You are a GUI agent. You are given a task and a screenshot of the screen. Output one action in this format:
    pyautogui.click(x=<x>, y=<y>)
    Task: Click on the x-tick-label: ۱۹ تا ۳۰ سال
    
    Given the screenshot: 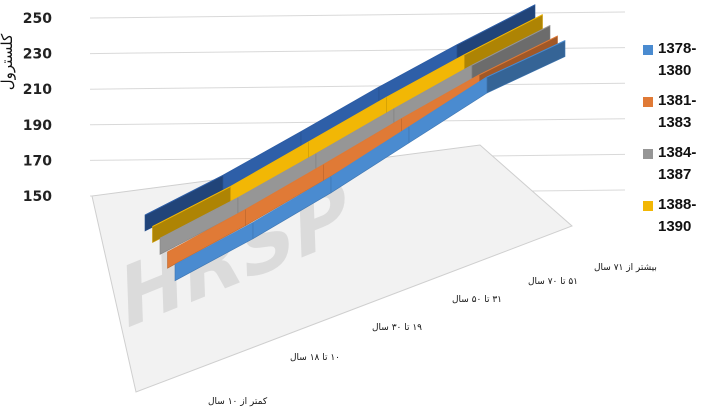 What is the action you would take?
    pyautogui.click(x=397, y=328)
    